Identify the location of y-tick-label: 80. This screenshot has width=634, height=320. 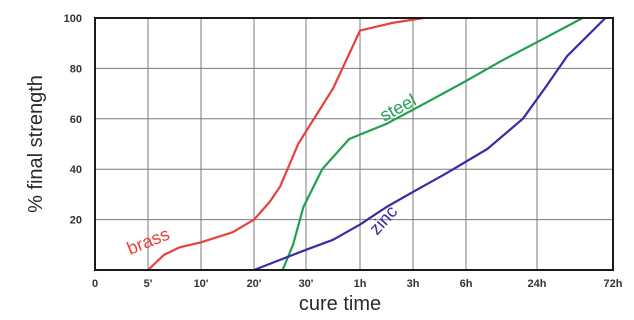
(76, 69).